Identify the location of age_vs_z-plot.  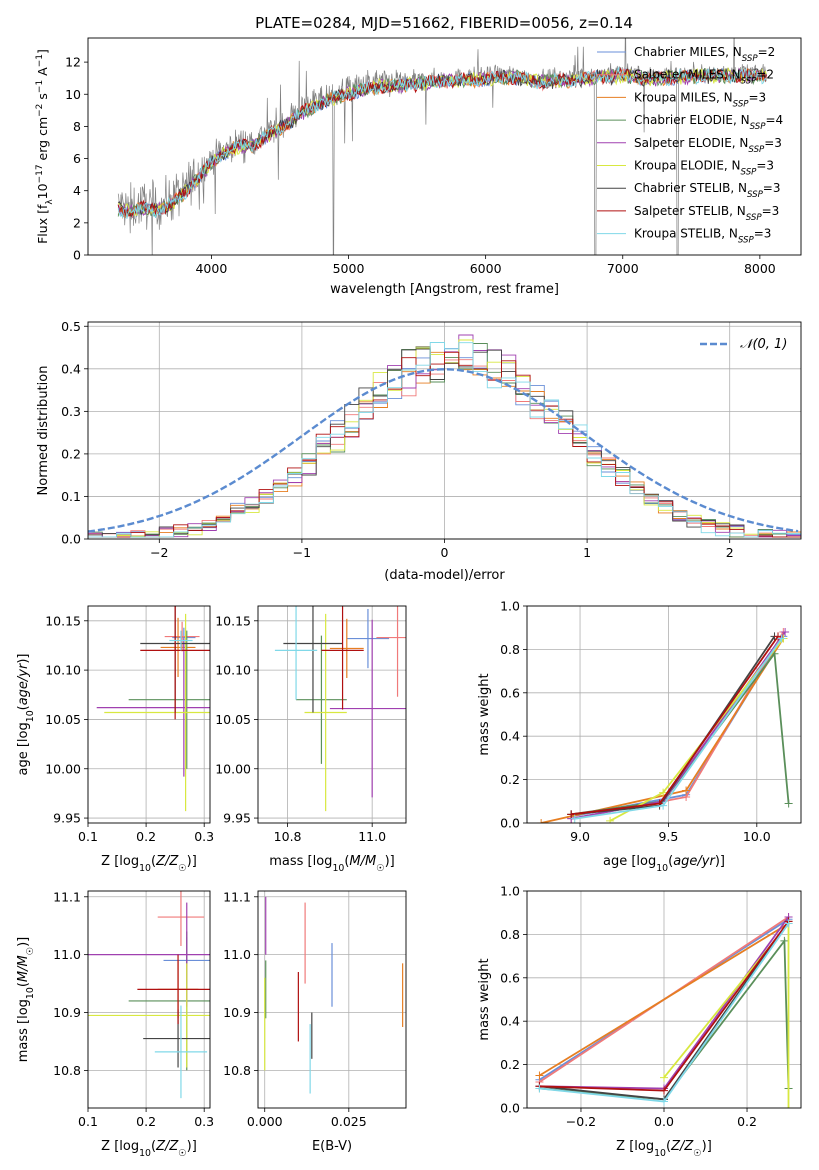
(153, 709).